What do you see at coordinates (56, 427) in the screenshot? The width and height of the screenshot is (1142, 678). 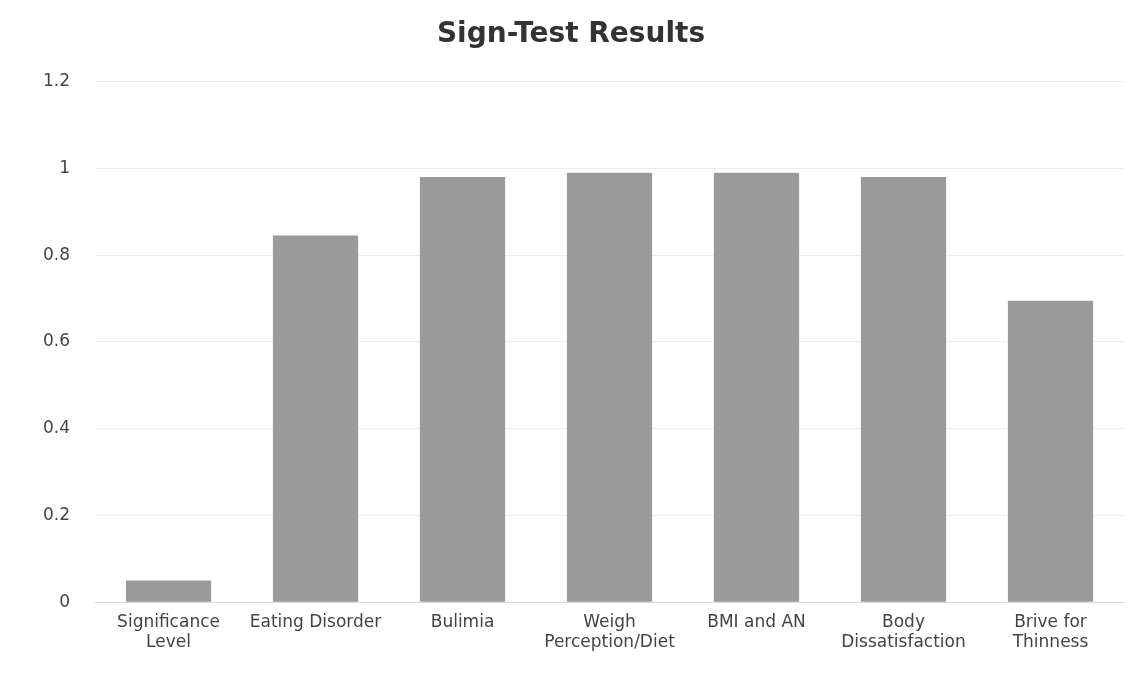 I see `y-tick-label: 0.4` at bounding box center [56, 427].